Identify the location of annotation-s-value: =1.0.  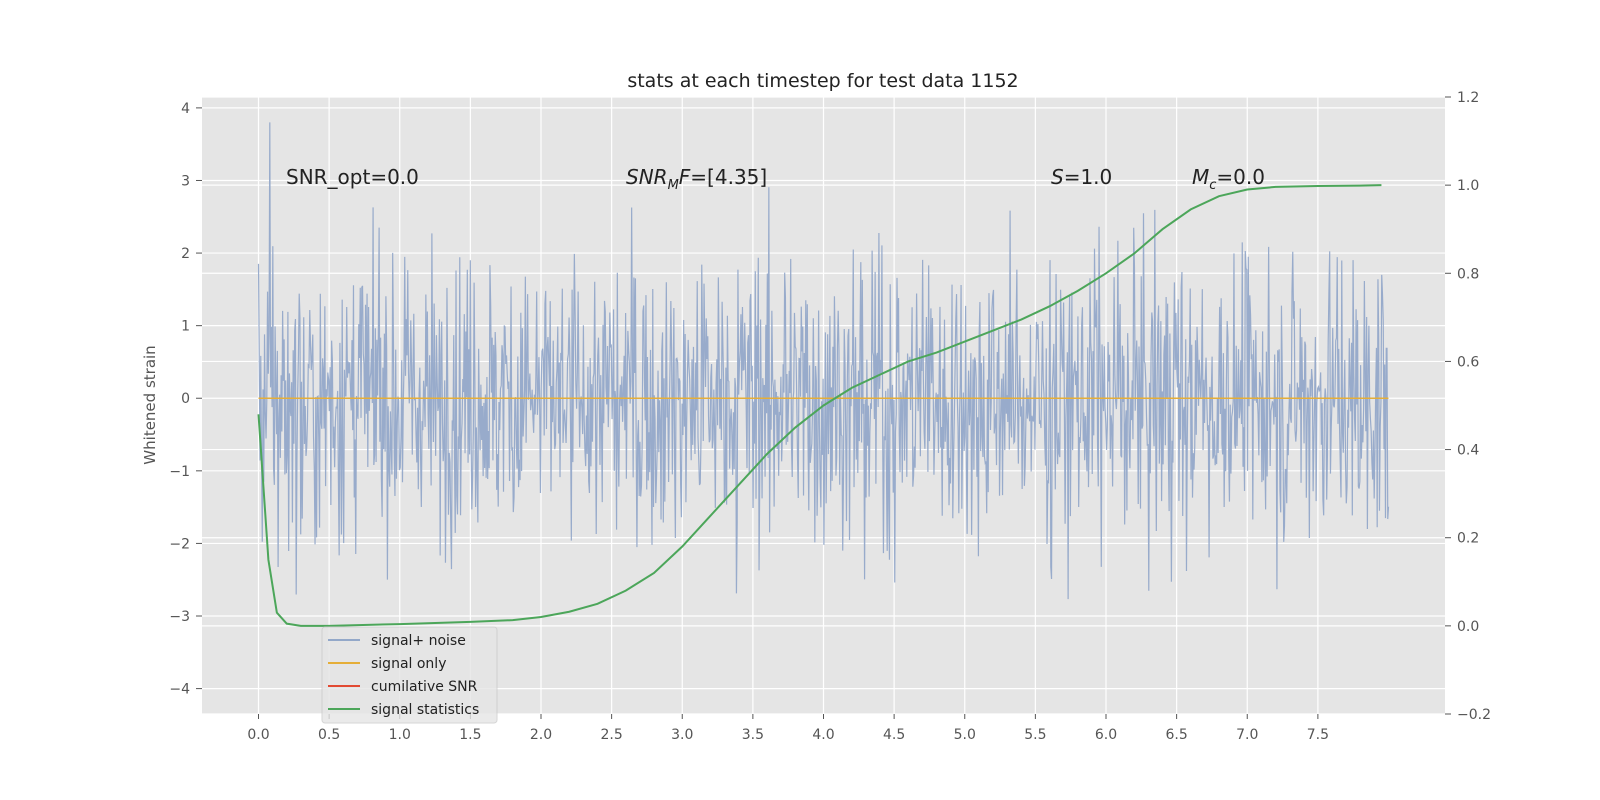
(1088, 177).